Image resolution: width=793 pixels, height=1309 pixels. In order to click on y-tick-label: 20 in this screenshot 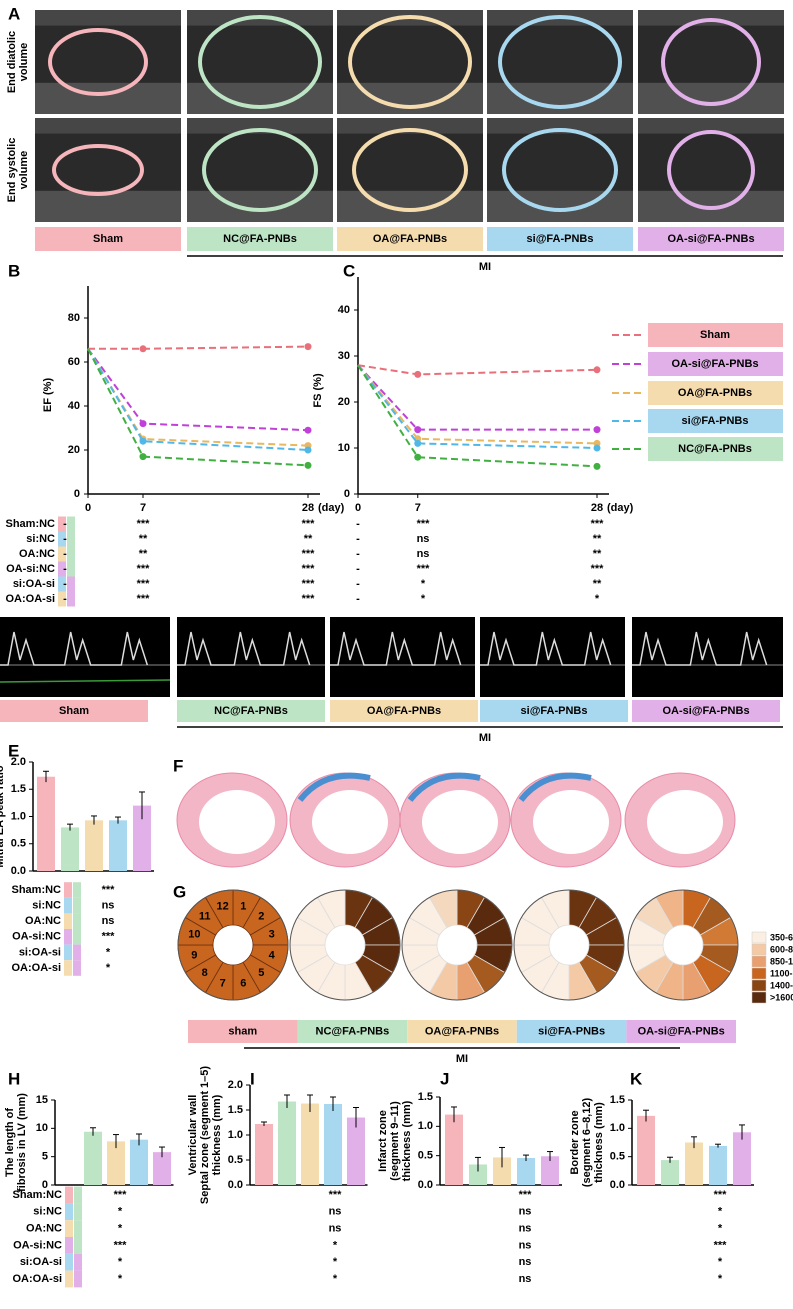, I will do `click(74, 450)`.